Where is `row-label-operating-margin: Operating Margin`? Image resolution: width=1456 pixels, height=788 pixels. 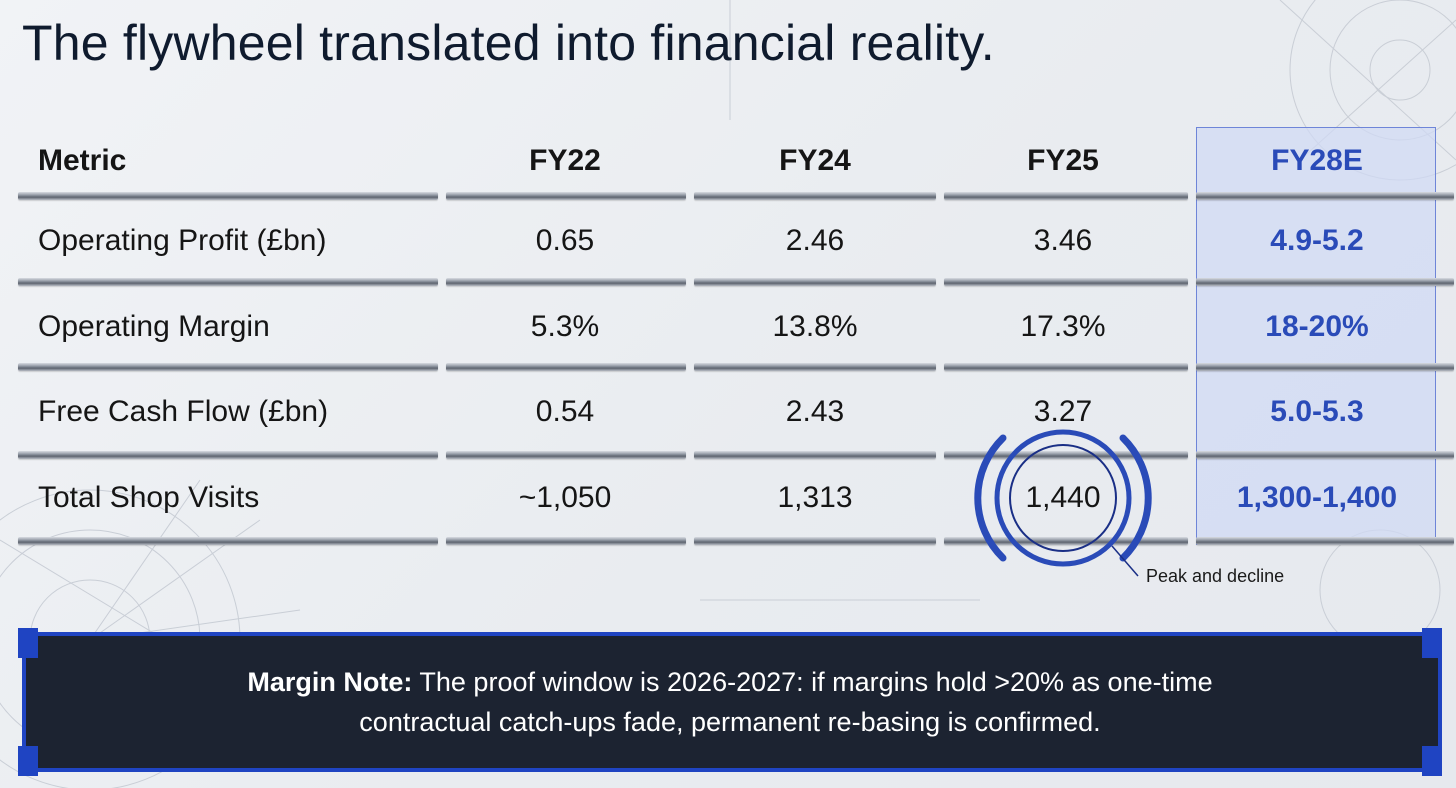 row-label-operating-margin: Operating Margin is located at coordinates (154, 326).